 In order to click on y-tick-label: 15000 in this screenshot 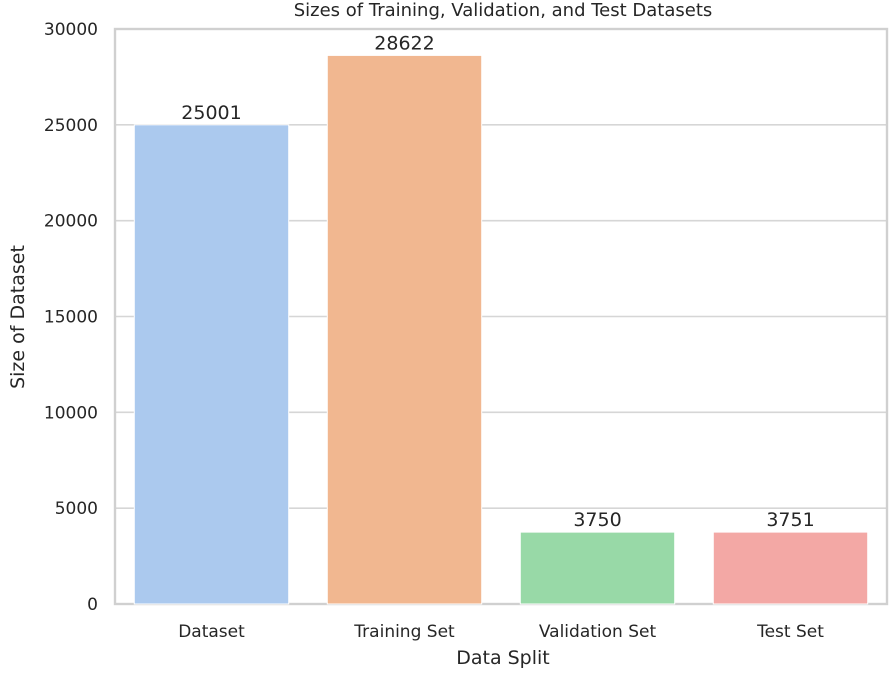, I will do `click(71, 318)`.